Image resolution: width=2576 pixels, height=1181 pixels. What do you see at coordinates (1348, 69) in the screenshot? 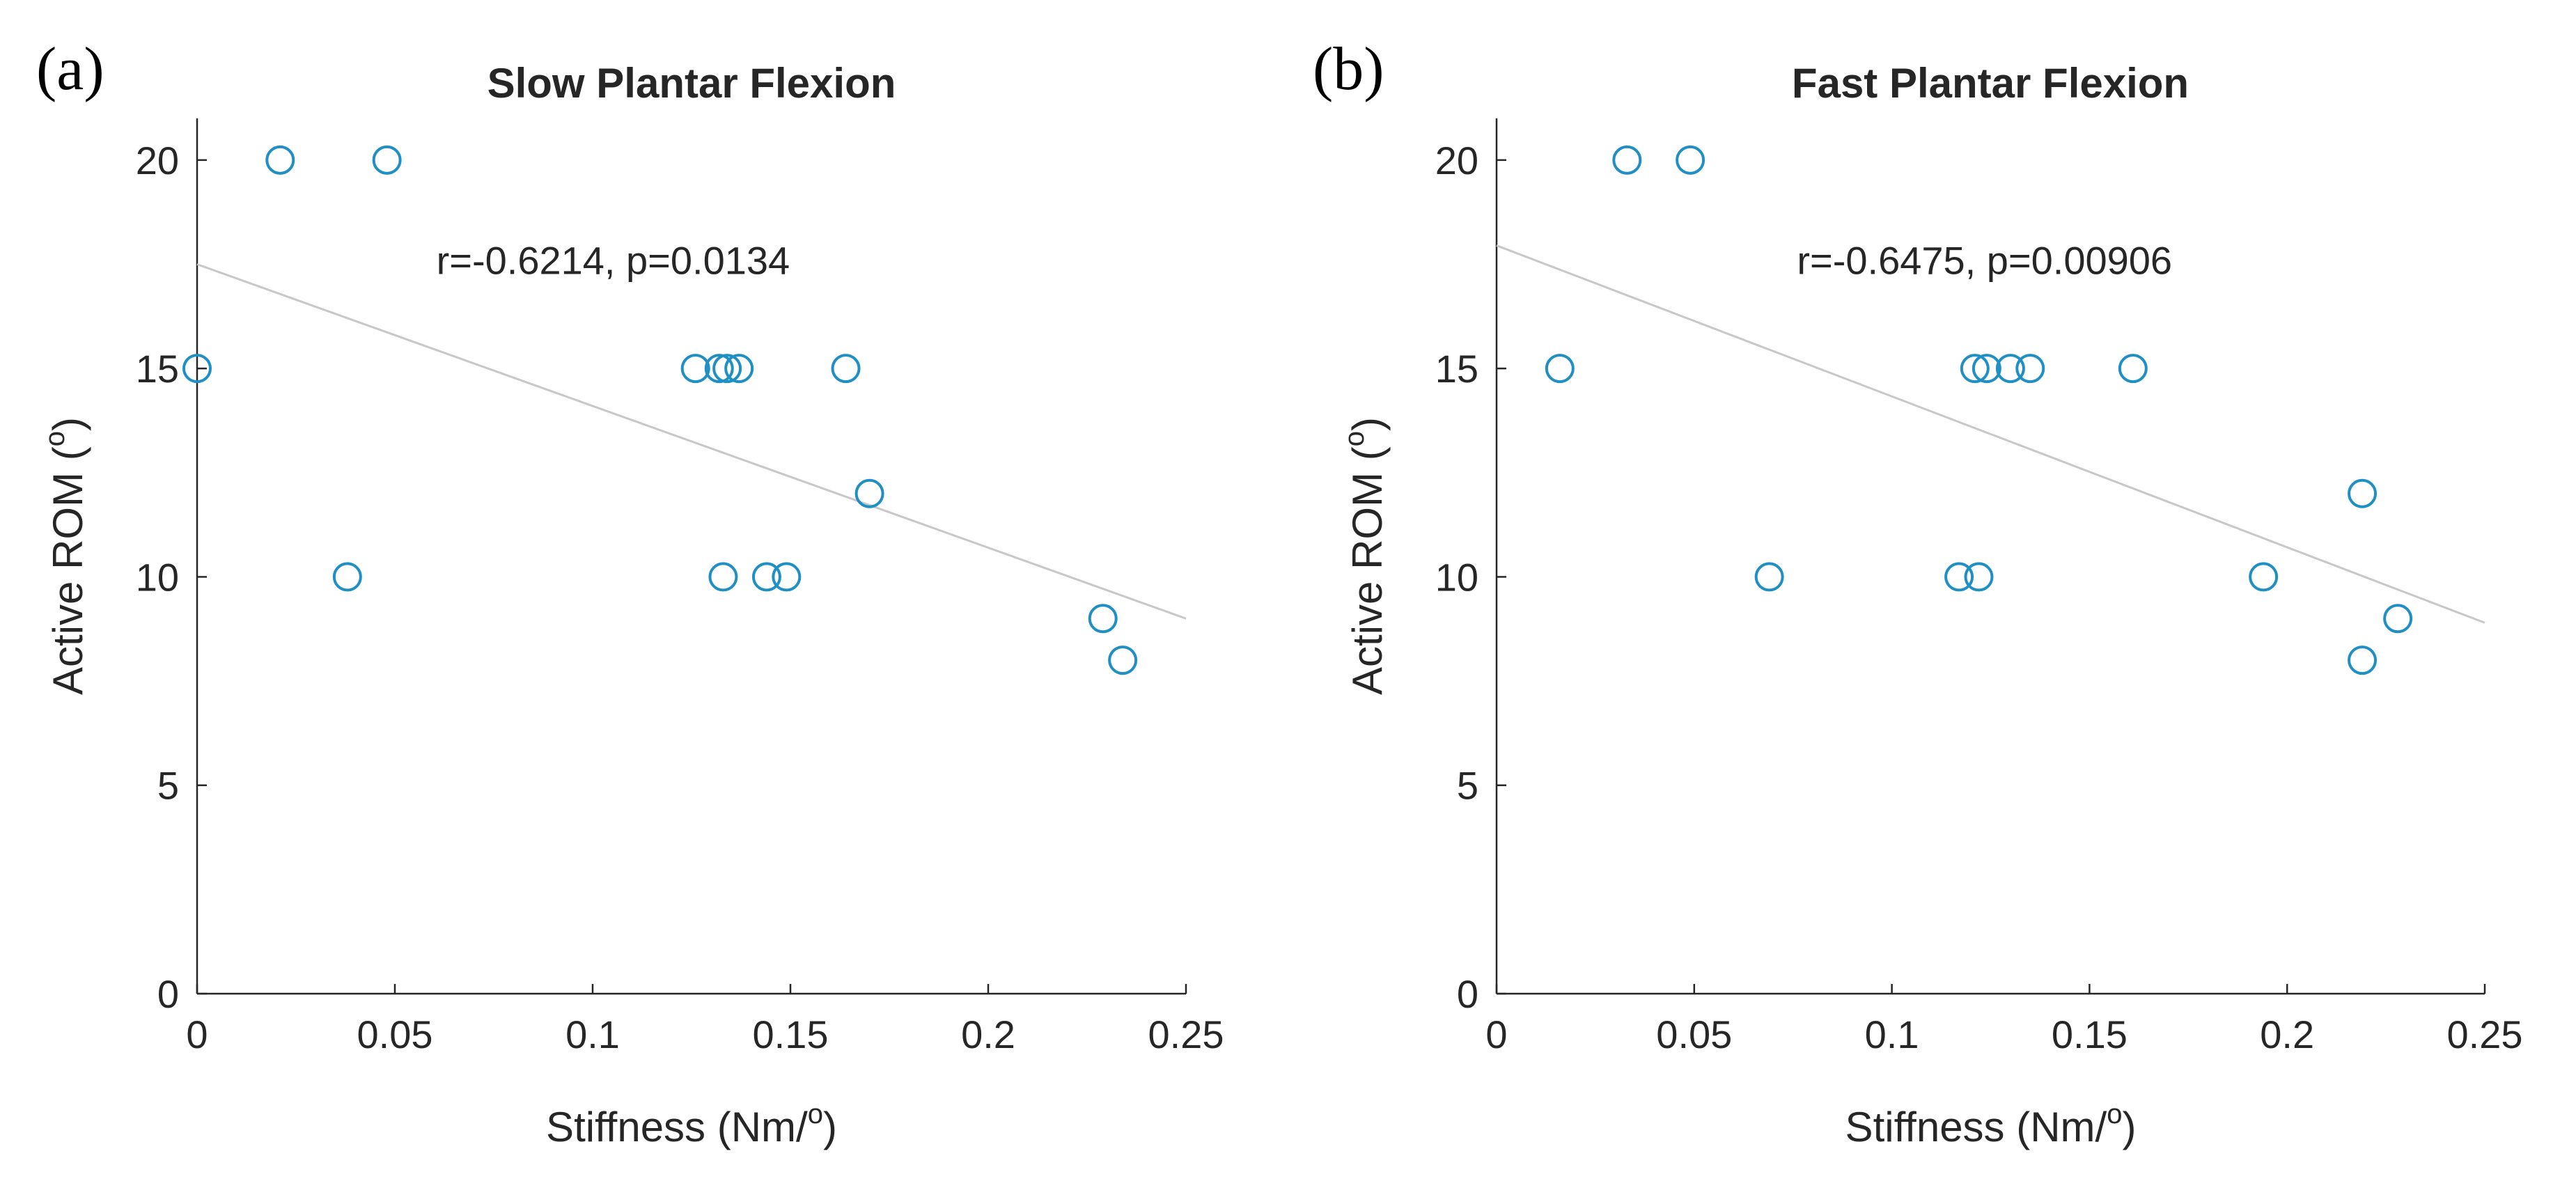
I see `panel-label: (b)` at bounding box center [1348, 69].